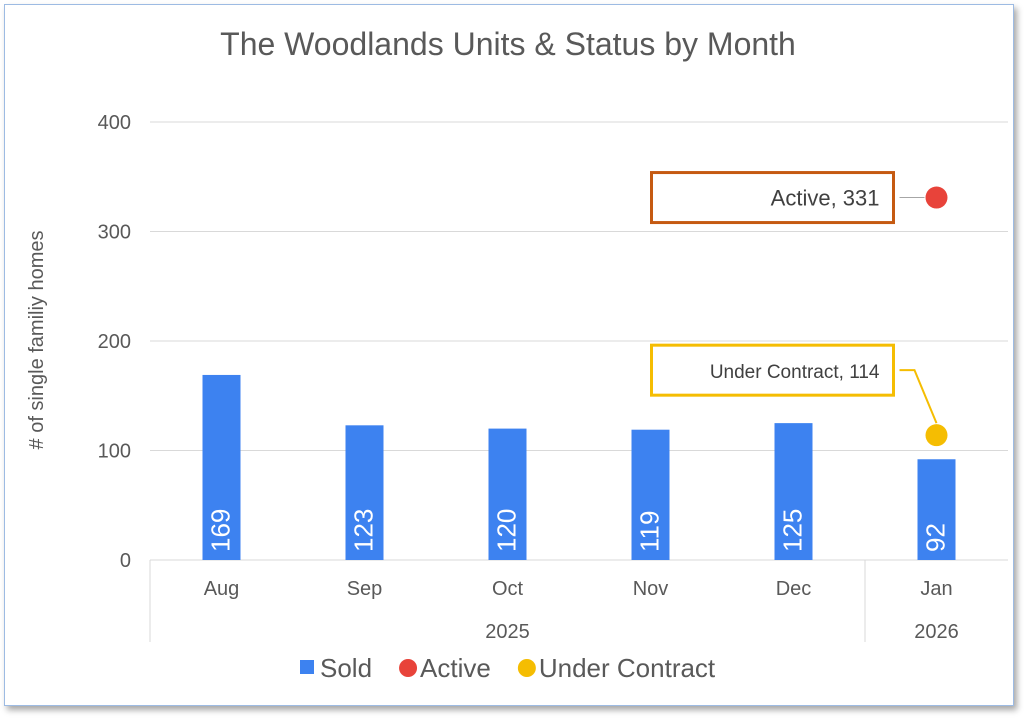  What do you see at coordinates (936, 509) in the screenshot?
I see `bar-sold-jan` at bounding box center [936, 509].